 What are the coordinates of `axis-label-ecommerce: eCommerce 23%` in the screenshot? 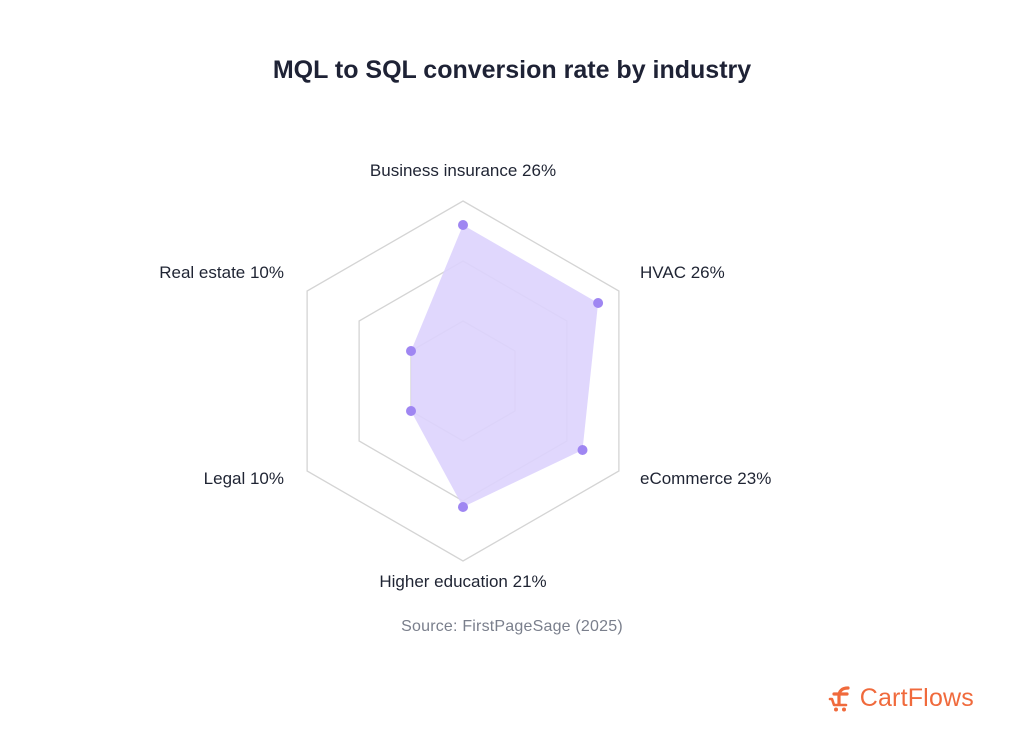 It's located at (705, 478).